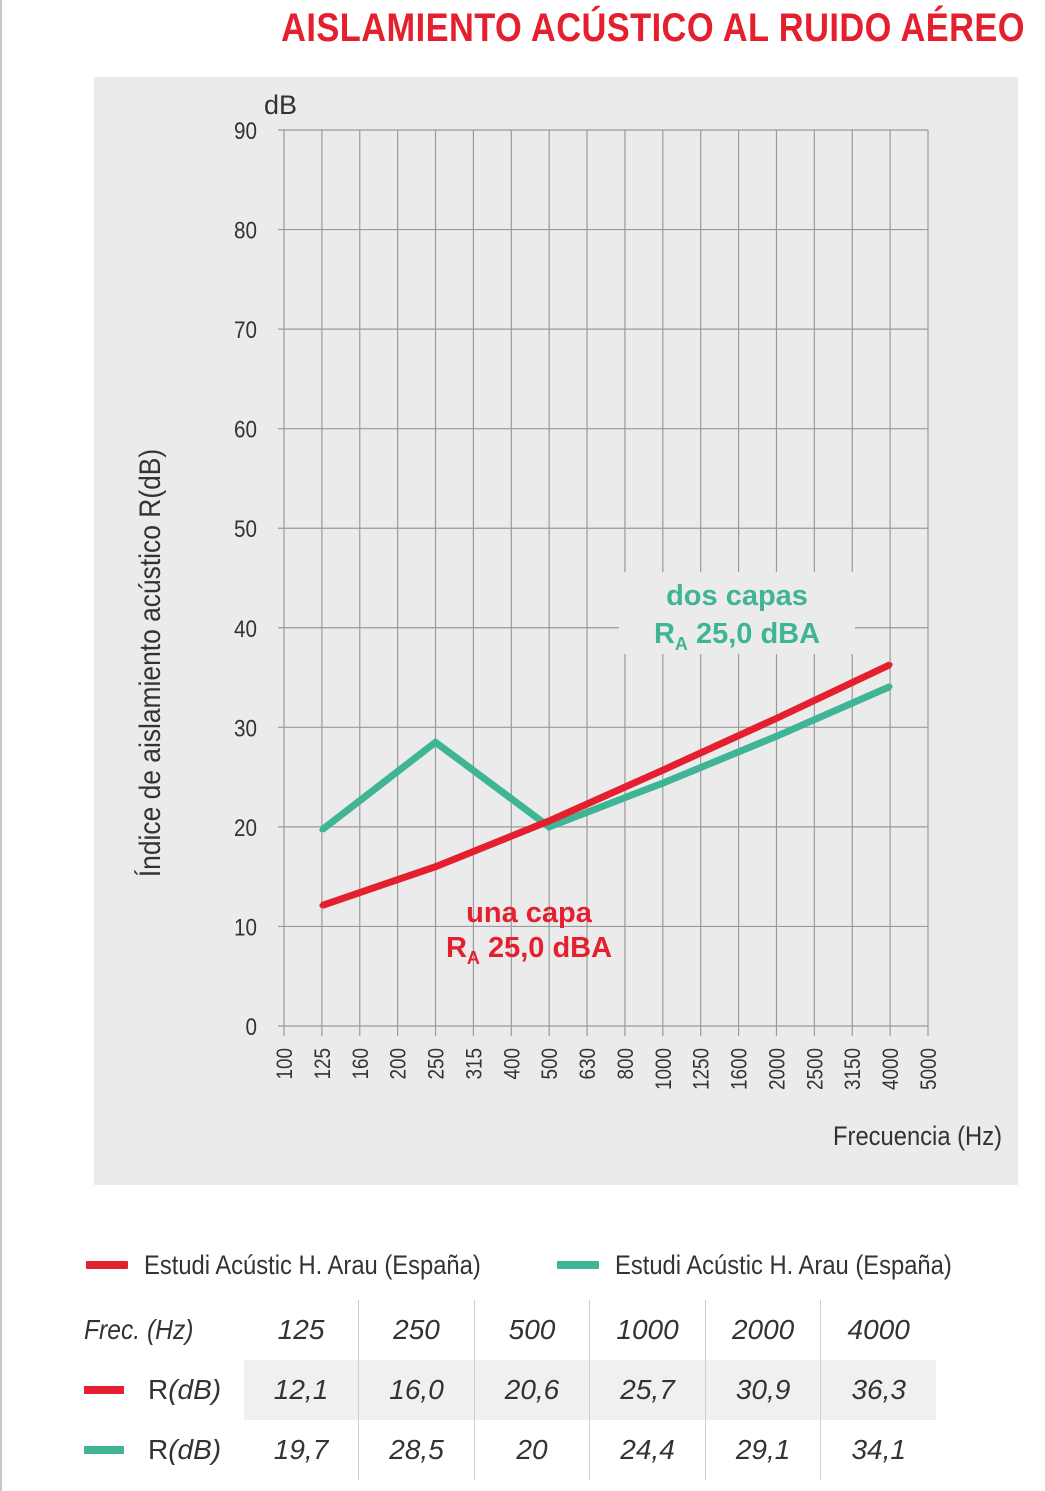 This screenshot has width=1045, height=1491. I want to click on y-unit-label: dB, so click(280, 105).